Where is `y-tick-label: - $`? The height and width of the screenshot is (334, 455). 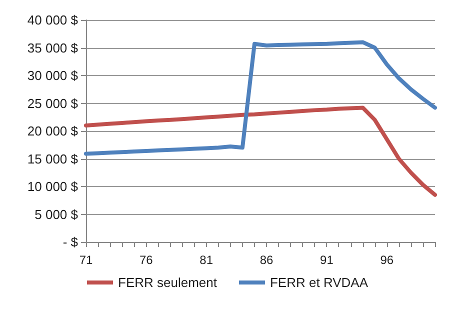
y-tick-label: - $ is located at coordinates (70, 242).